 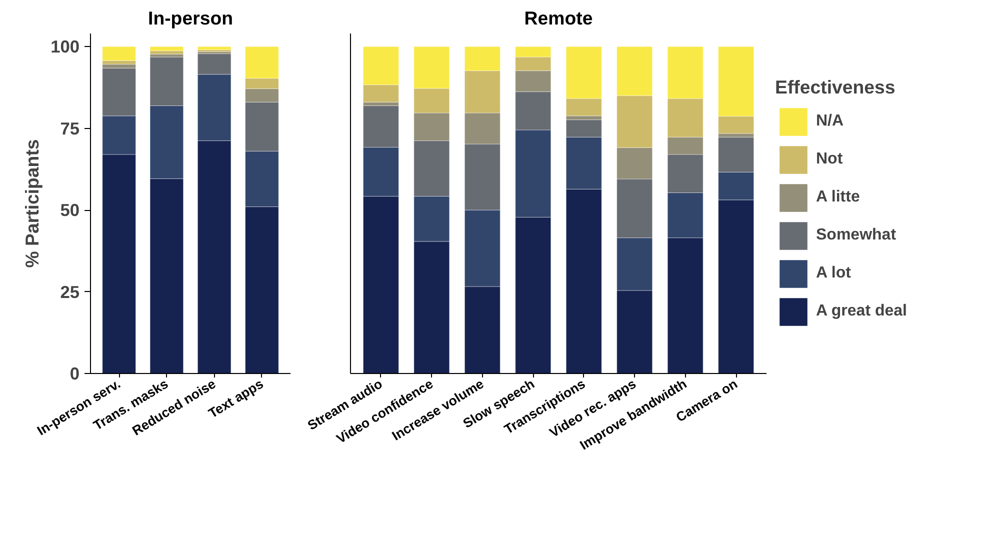 What do you see at coordinates (830, 122) in the screenshot?
I see `legend-label: N/A` at bounding box center [830, 122].